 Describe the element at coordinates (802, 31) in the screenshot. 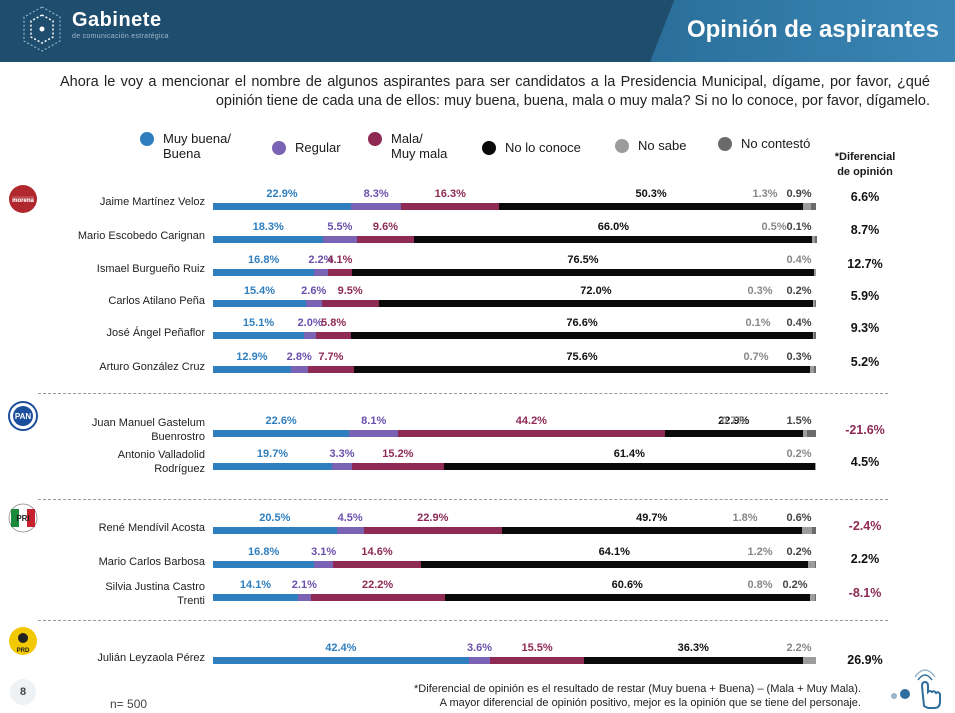

I see `header-accent` at that location.